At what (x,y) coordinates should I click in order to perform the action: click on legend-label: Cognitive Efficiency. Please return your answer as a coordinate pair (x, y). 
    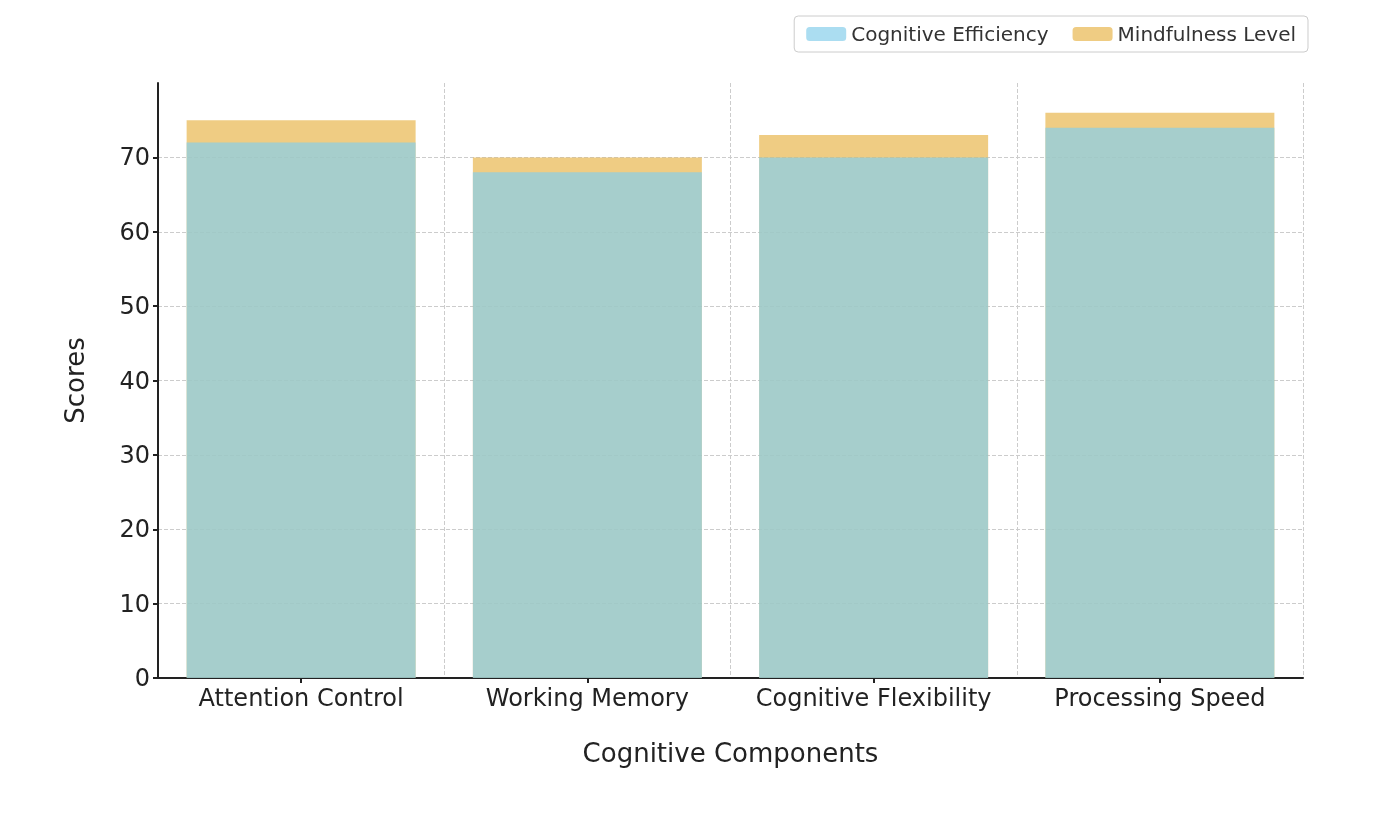
    Looking at the image, I should click on (950, 34).